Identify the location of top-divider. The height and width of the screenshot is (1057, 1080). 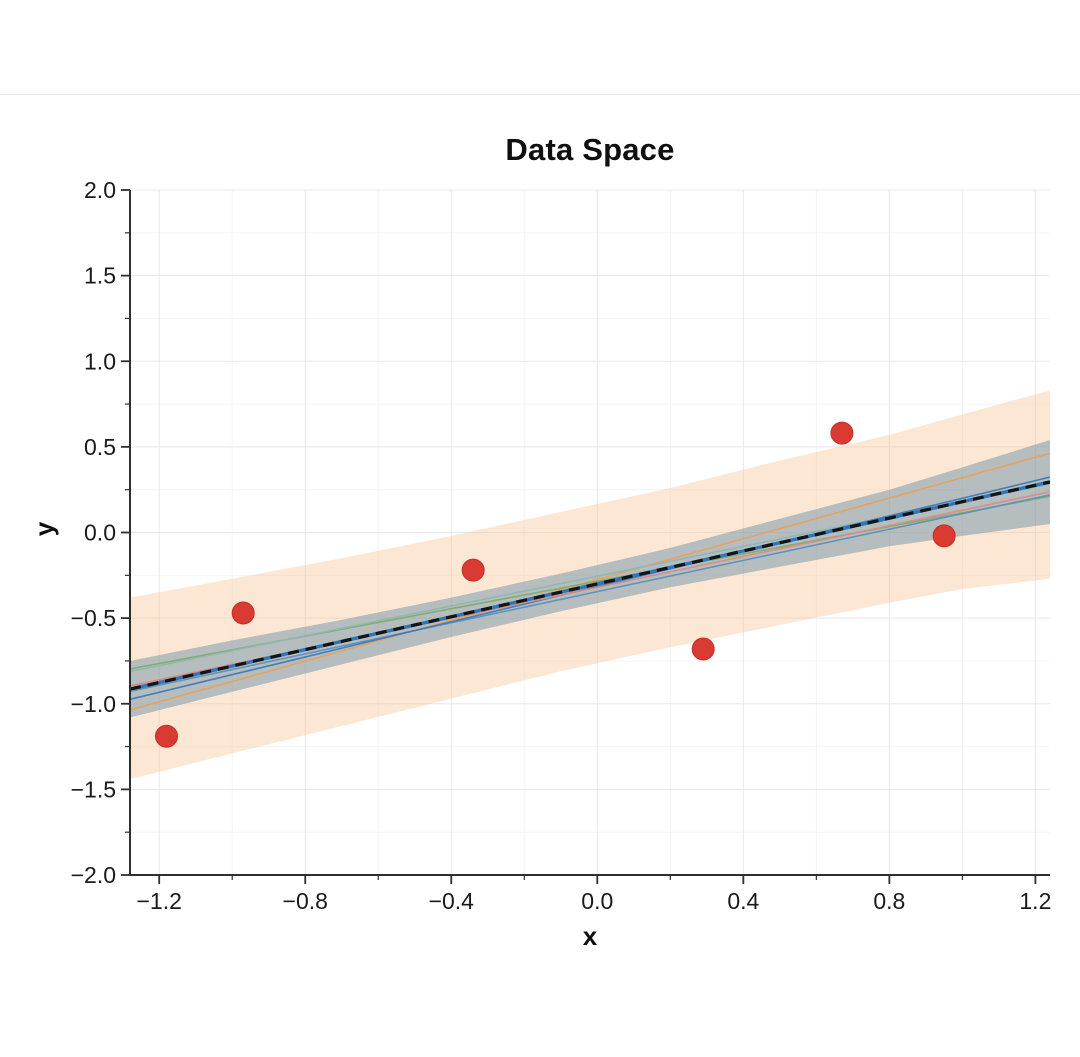
(540, 94).